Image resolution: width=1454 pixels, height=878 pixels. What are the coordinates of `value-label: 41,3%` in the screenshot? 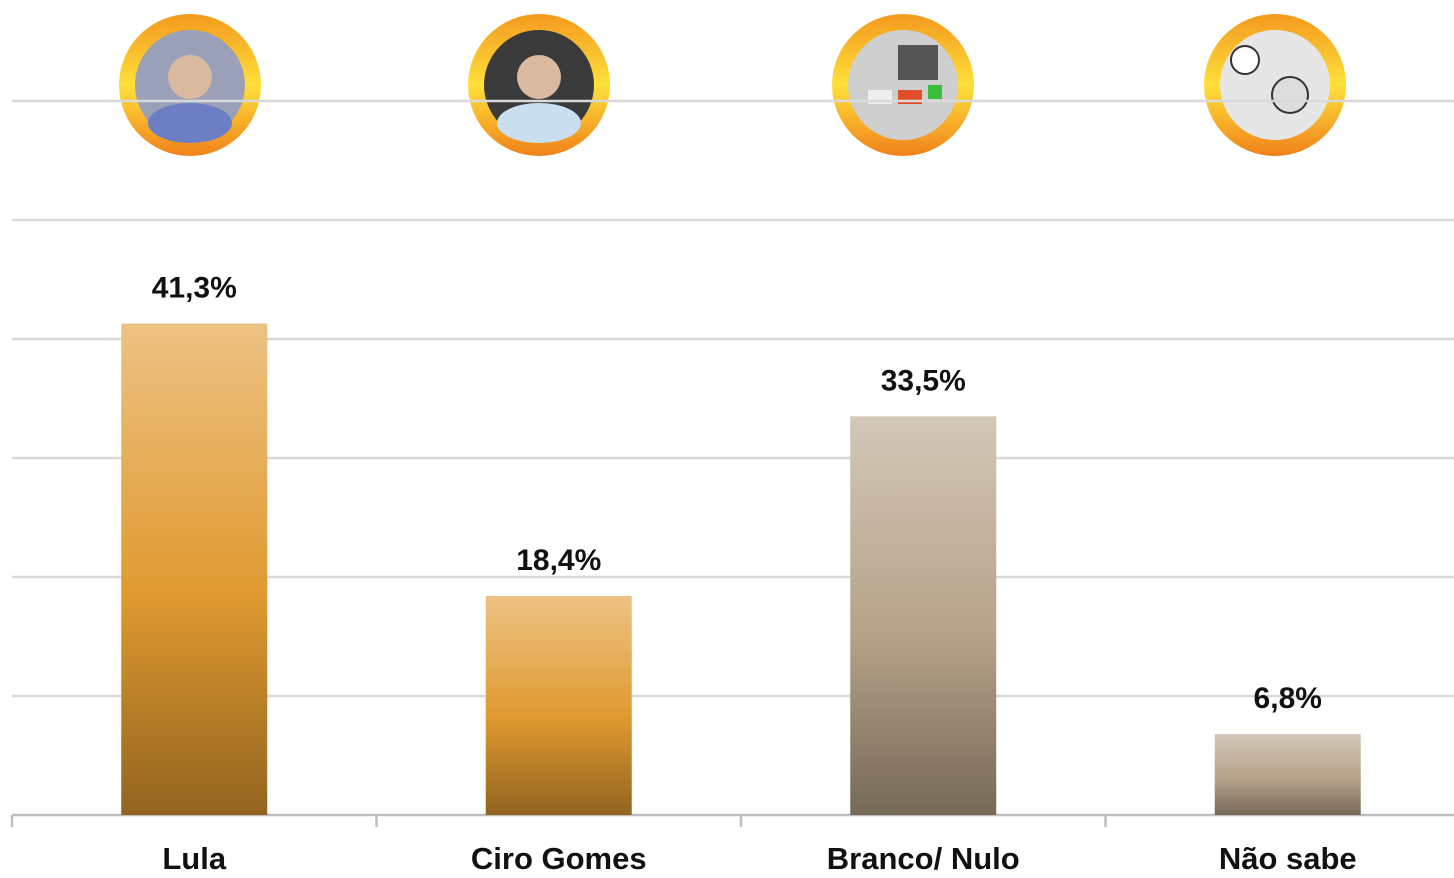 It's located at (194, 287).